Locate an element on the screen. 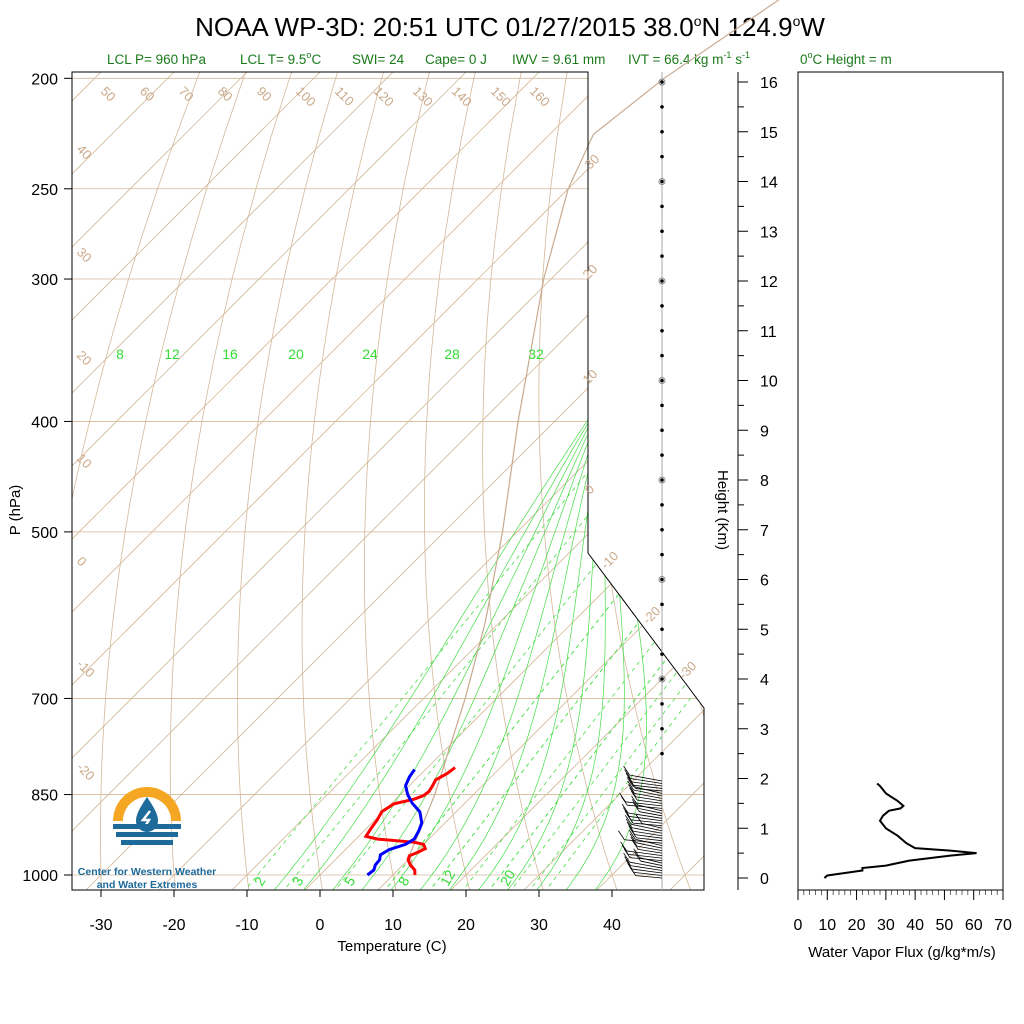 The width and height of the screenshot is (1024, 1024). height-tick-label-8: 8 is located at coordinates (764, 481).